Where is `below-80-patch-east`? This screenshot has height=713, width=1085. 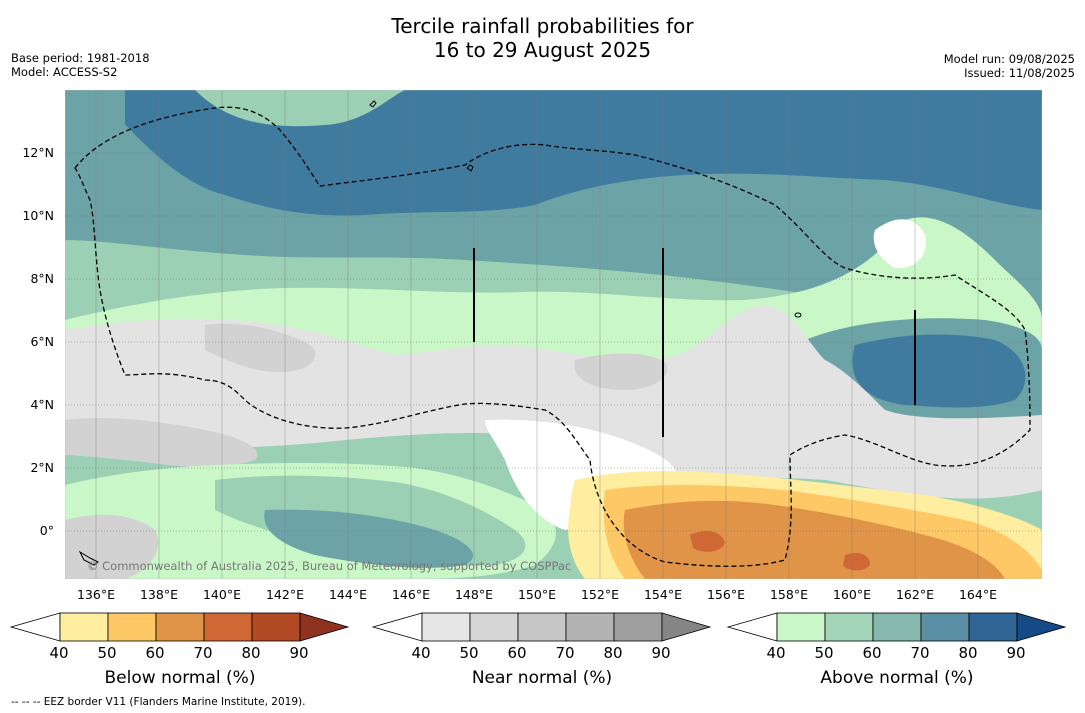 below-80-patch-east is located at coordinates (856, 562).